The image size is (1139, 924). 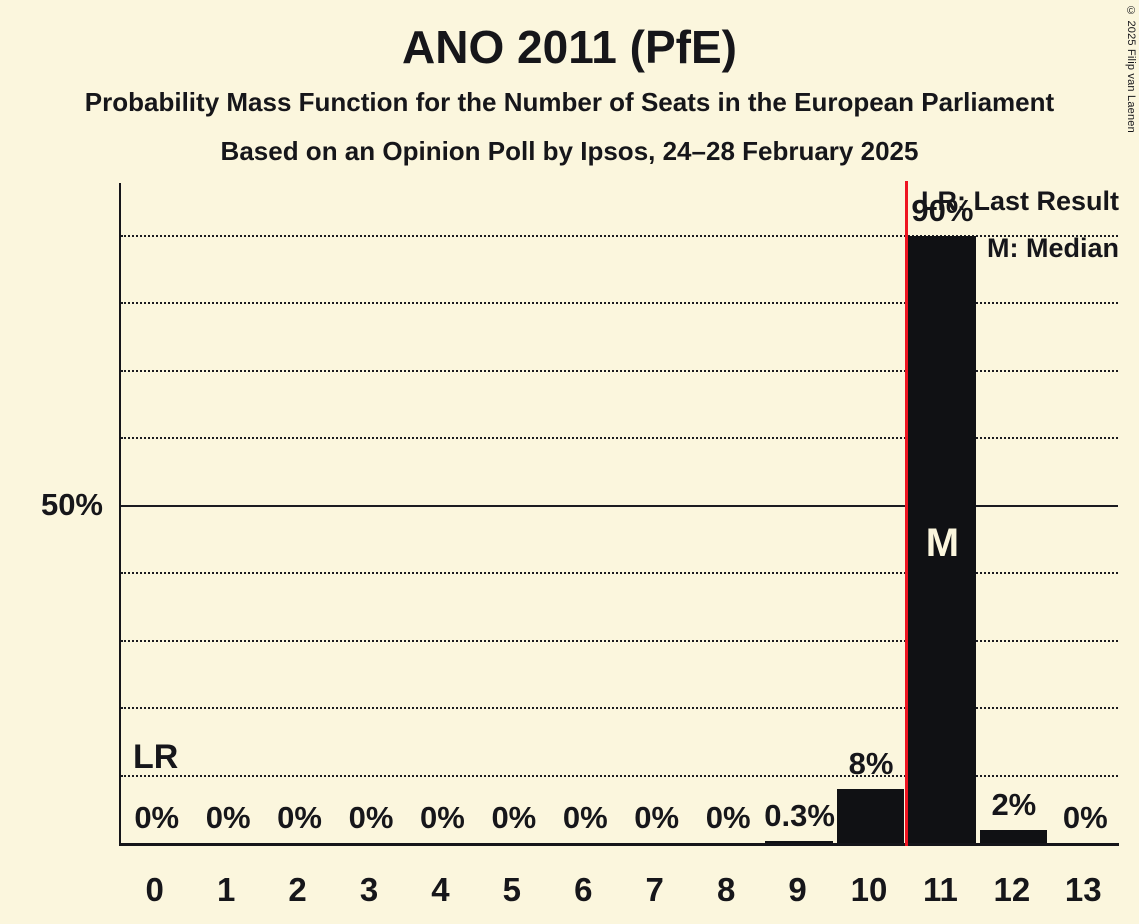 What do you see at coordinates (619, 640) in the screenshot?
I see `gridline-30pct` at bounding box center [619, 640].